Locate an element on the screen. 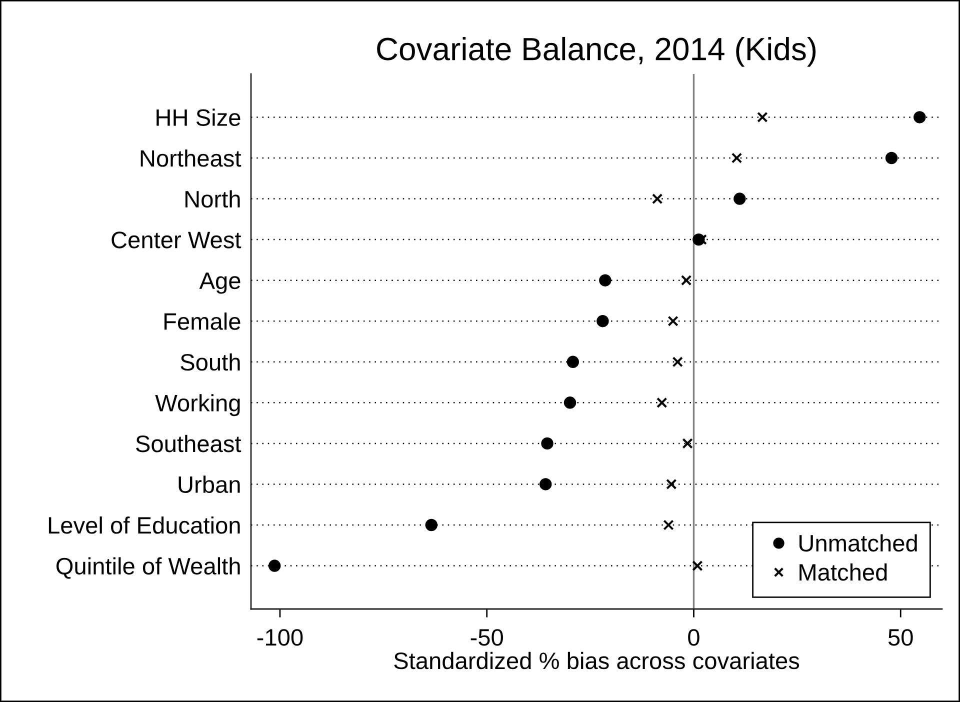  y-tick-label: Northeast is located at coordinates (191, 158).